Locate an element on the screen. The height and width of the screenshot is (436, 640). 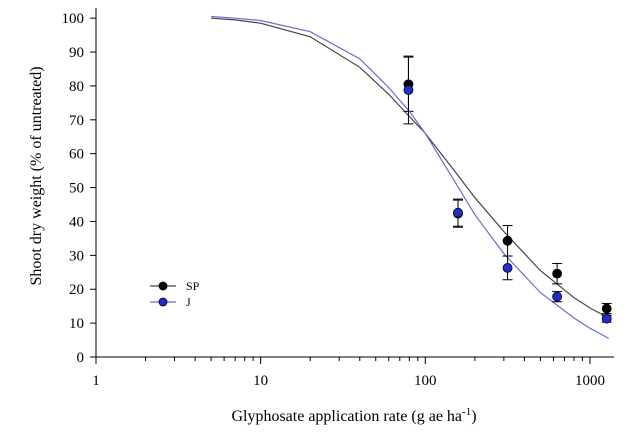
legend-marker-sp is located at coordinates (163, 286).